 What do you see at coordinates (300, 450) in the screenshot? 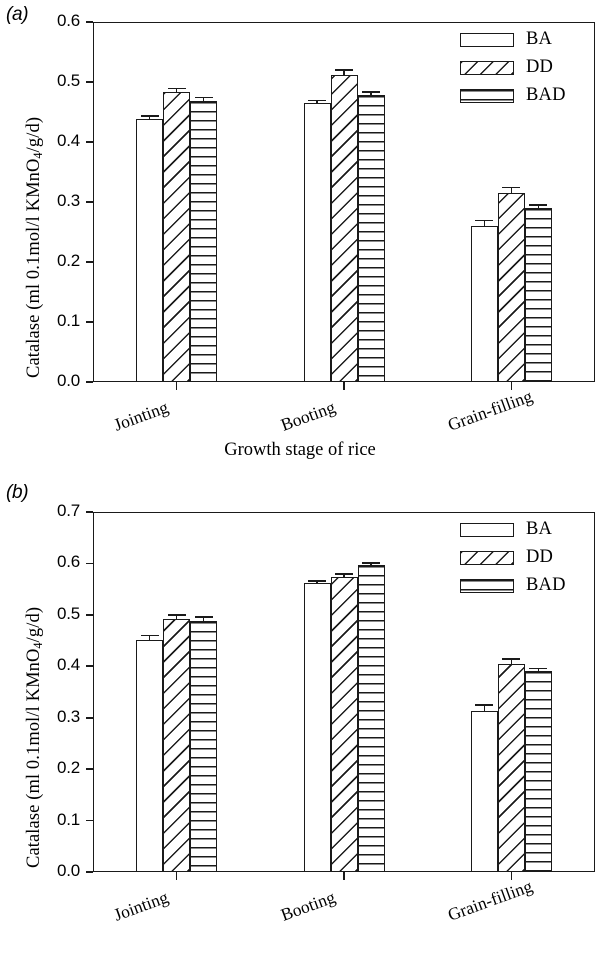
I see `panel-a-x-axis-title: Growth stage of rice` at bounding box center [300, 450].